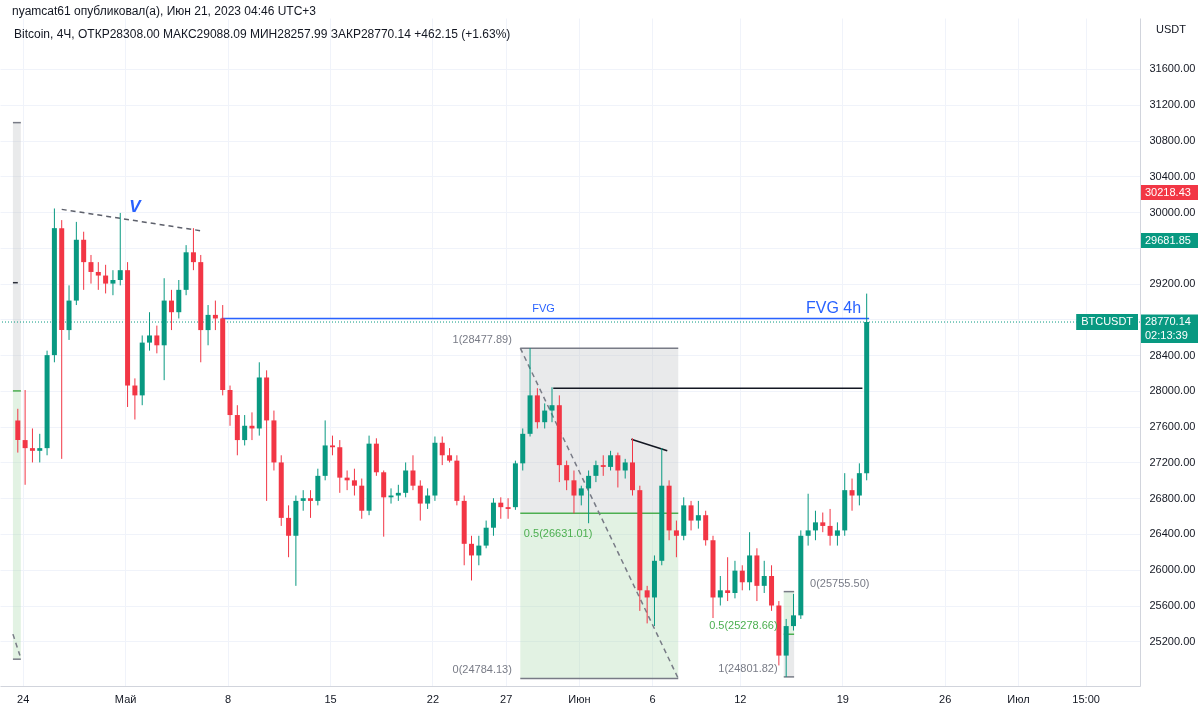 The width and height of the screenshot is (1200, 722). I want to click on y-tick-label: 26000.00, so click(1172, 569).